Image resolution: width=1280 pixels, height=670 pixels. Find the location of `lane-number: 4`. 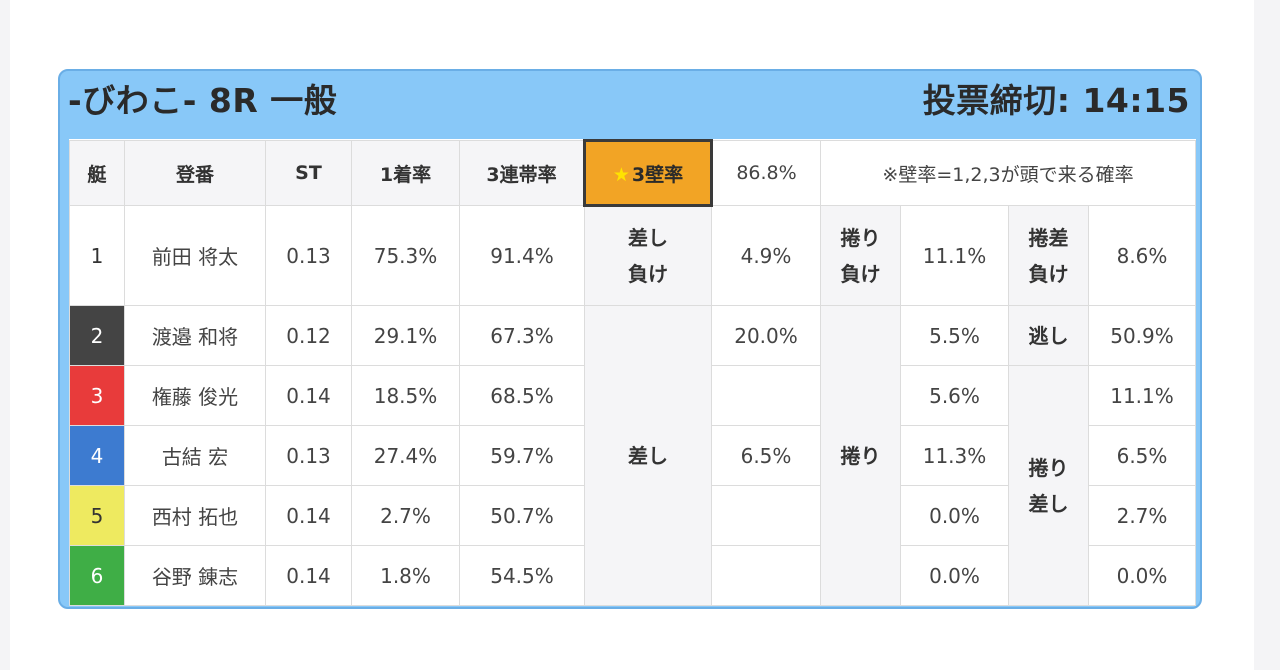

lane-number: 4 is located at coordinates (97, 455).